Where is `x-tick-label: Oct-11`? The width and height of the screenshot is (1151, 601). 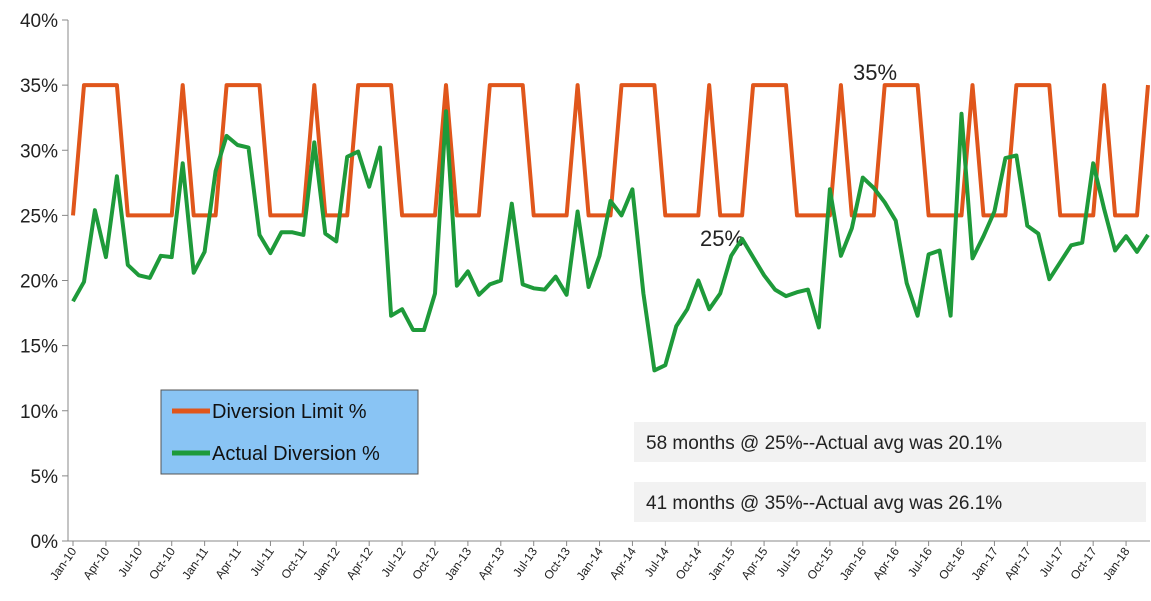 x-tick-label: Oct-11 is located at coordinates (294, 562).